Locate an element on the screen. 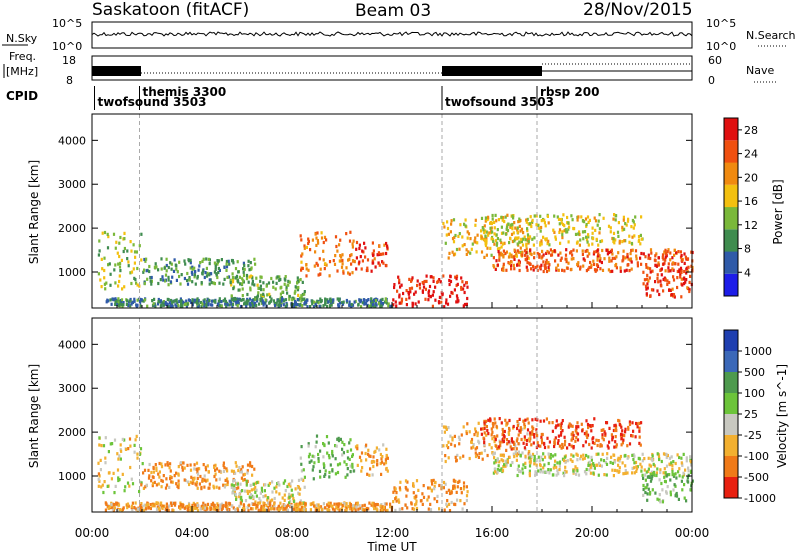  x-tick-label: 20:00 is located at coordinates (592, 533).